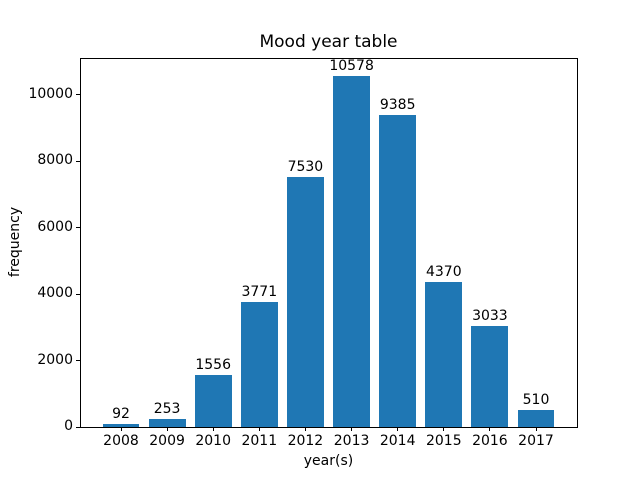 This screenshot has width=640, height=480. I want to click on x-axis-label: year(s), so click(328, 461).